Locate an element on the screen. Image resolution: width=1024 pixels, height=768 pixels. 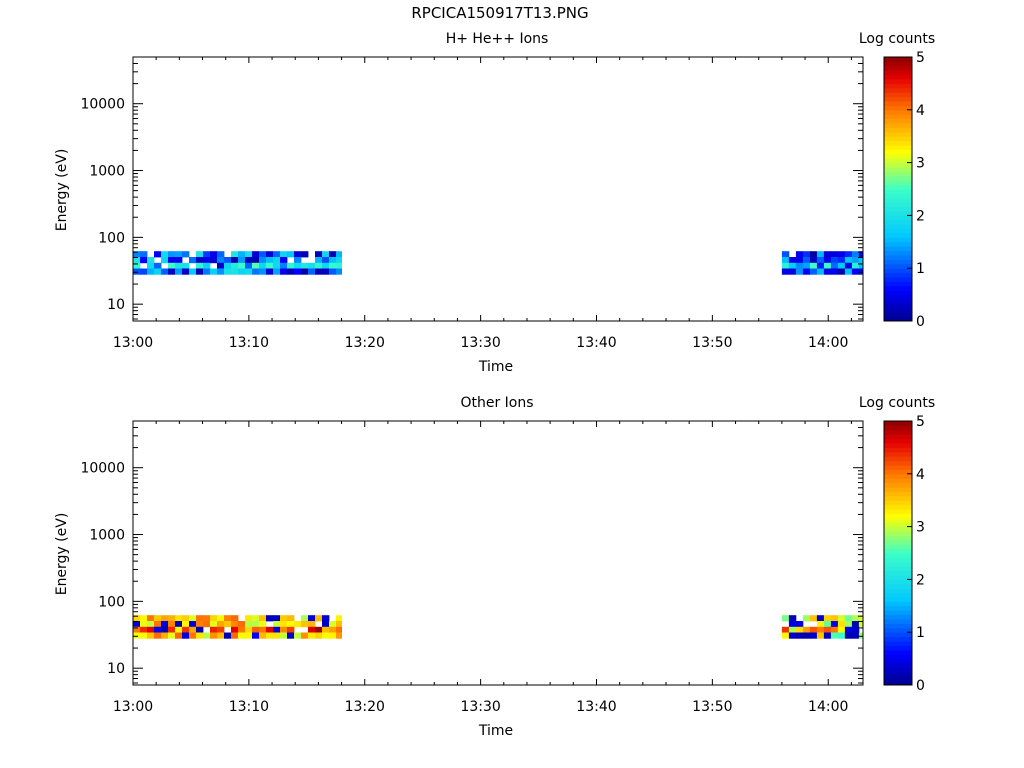
x-axis-label: Time is located at coordinates (495, 367).